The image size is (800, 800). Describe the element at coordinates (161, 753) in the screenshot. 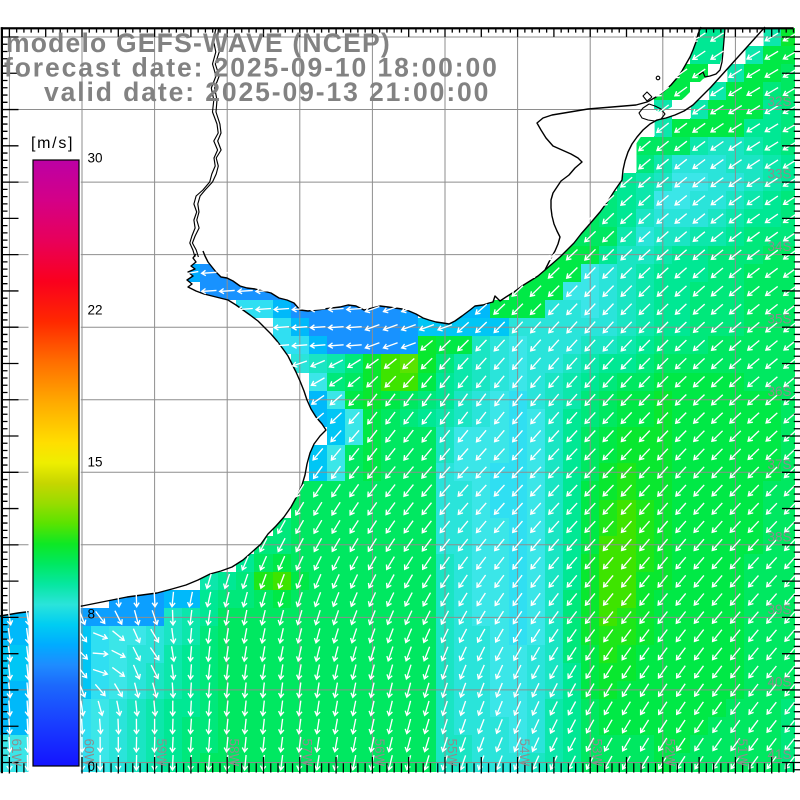

I see `svg-text: 59W` at that location.